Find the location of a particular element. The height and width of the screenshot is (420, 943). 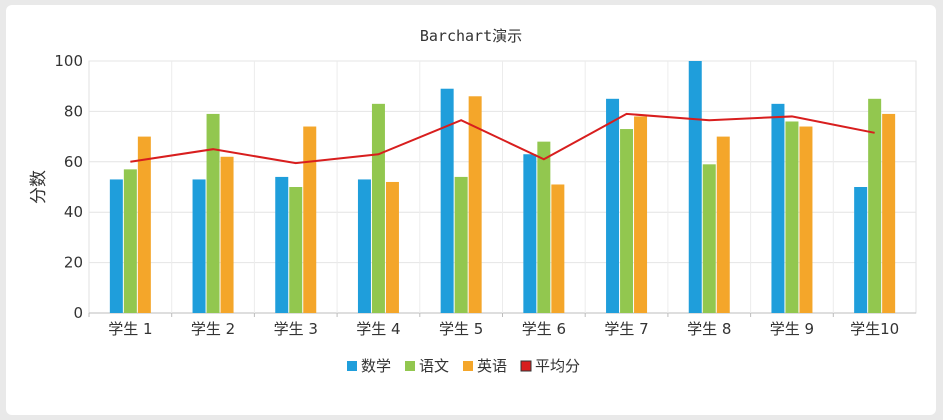

y-tick-label: 20 is located at coordinates (73, 263).